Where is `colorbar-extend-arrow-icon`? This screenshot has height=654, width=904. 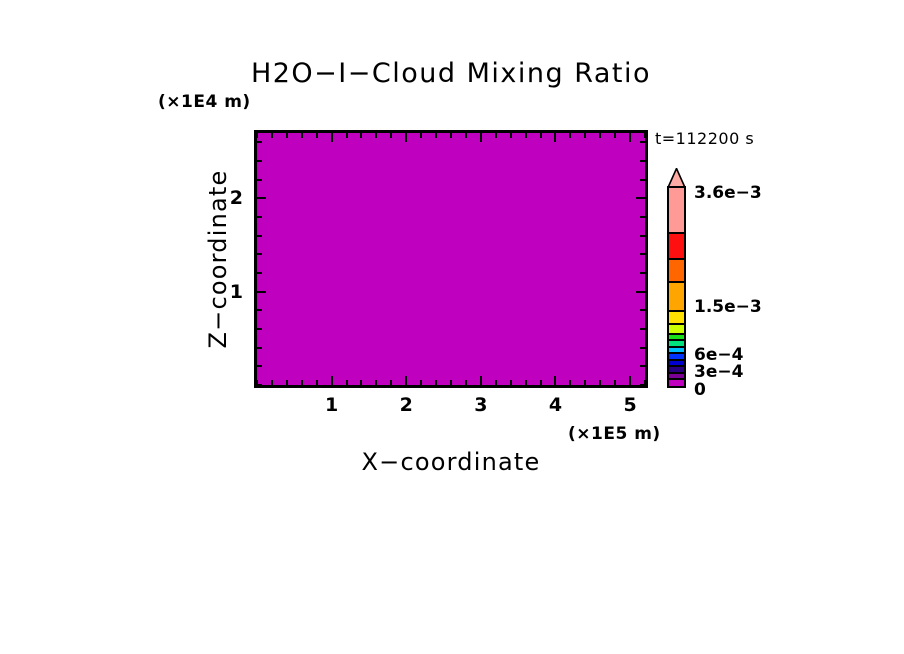 colorbar-extend-arrow-icon is located at coordinates (676, 178).